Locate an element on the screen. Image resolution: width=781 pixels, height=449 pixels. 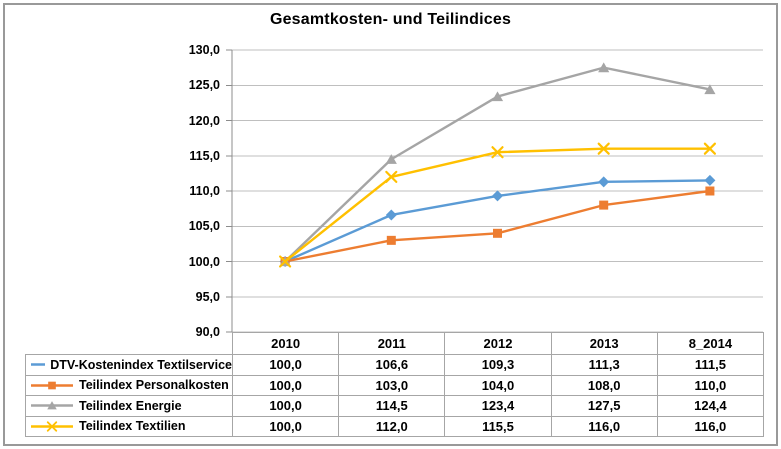
table-header-cell: 2012 is located at coordinates (498, 343).